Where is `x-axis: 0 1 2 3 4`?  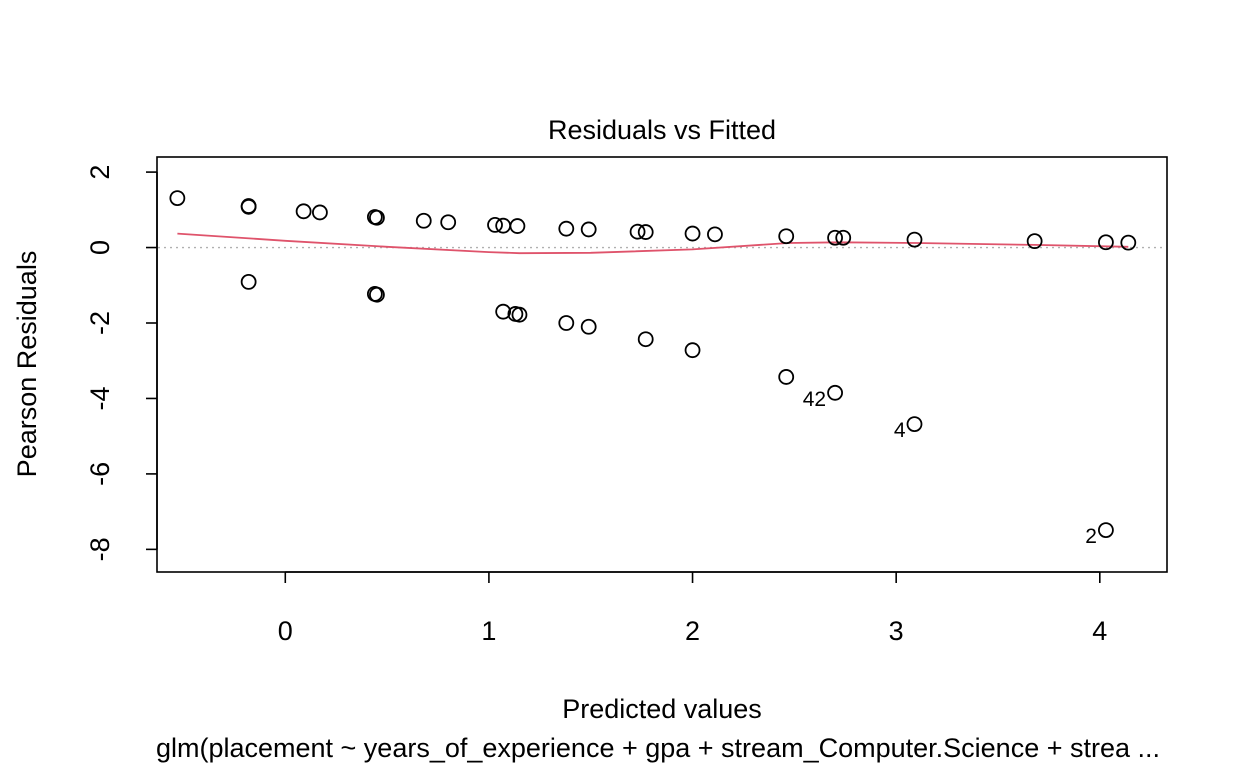 x-axis: 0 1 2 3 4 is located at coordinates (692, 608).